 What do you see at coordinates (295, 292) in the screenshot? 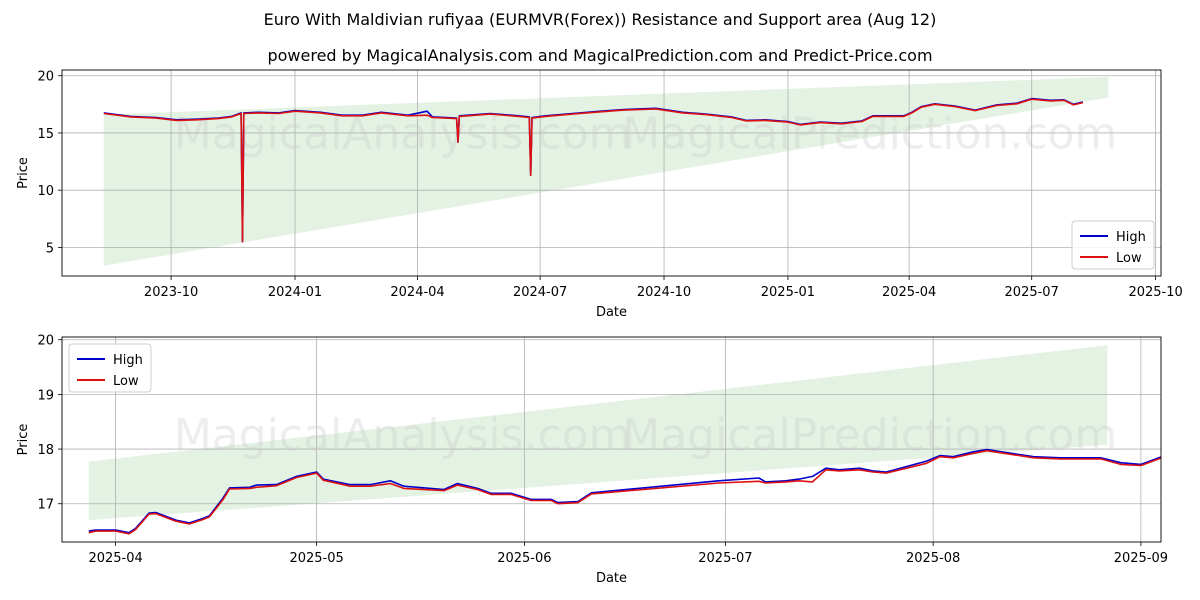
I see `x-tick-label: 2024-01` at bounding box center [295, 292].